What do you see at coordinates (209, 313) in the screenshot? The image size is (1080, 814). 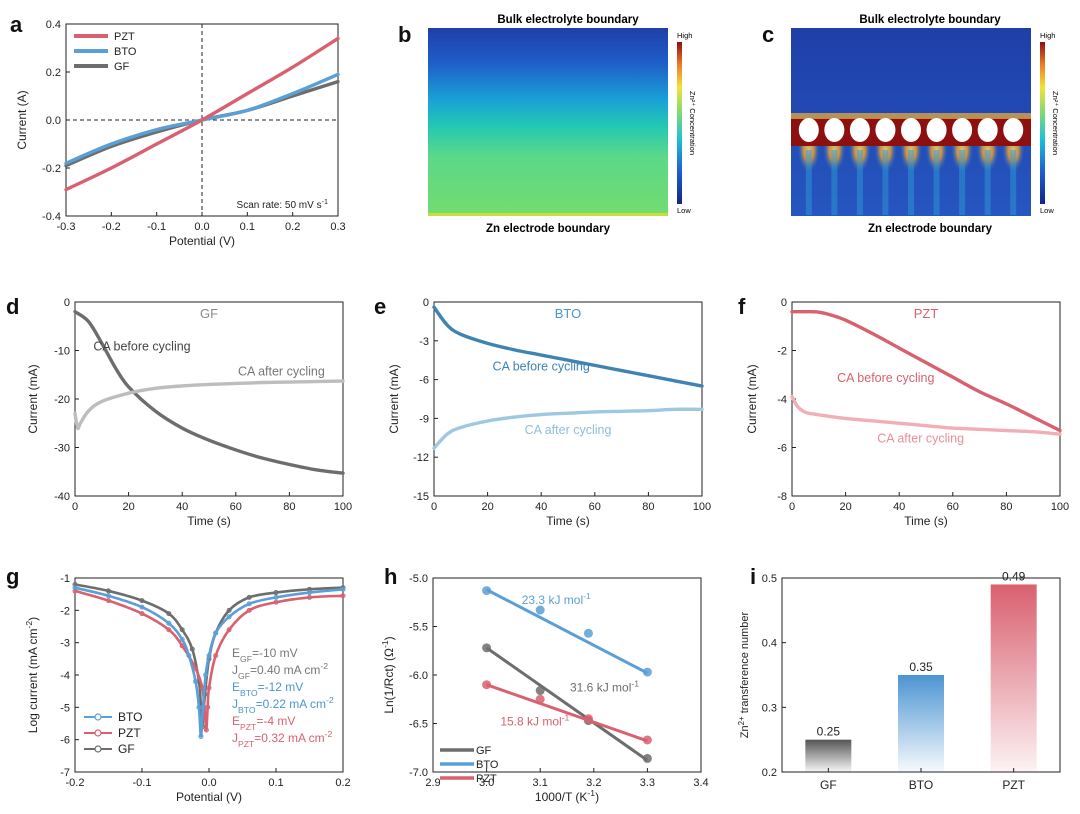 I see `chart-title: GF` at bounding box center [209, 313].